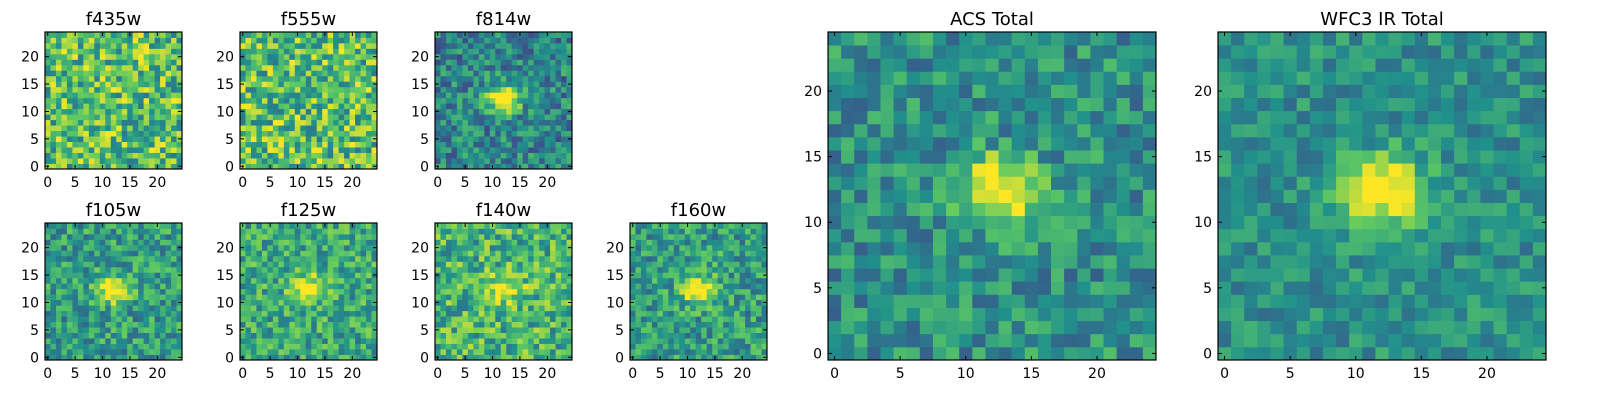 Image resolution: width=1600 pixels, height=400 pixels. Describe the element at coordinates (225, 58) in the screenshot. I see `y-tick-label: 20` at that location.